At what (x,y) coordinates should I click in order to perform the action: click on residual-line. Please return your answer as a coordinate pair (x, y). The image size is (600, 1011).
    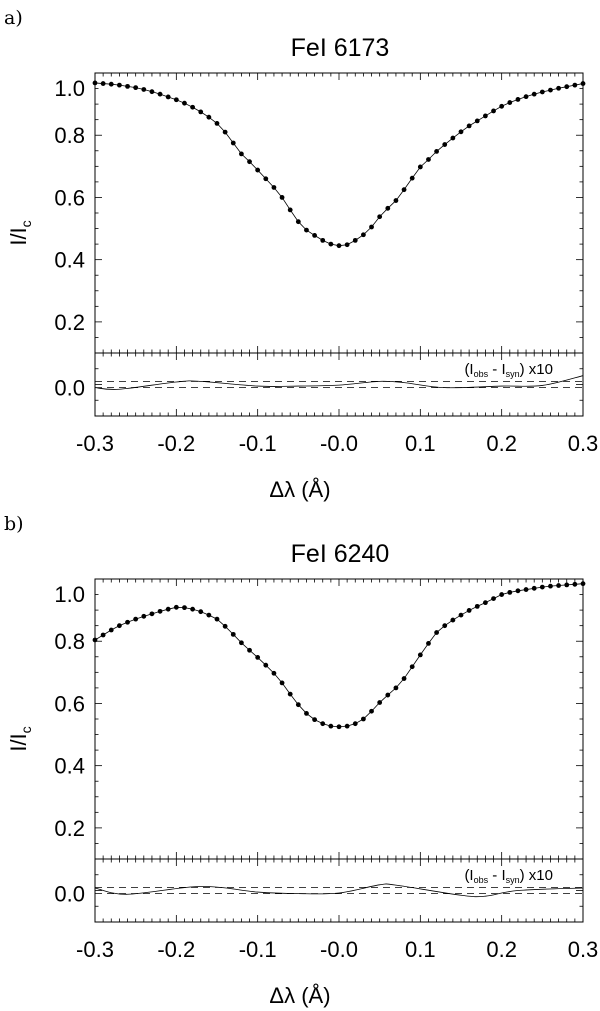
    Looking at the image, I should click on (339, 890).